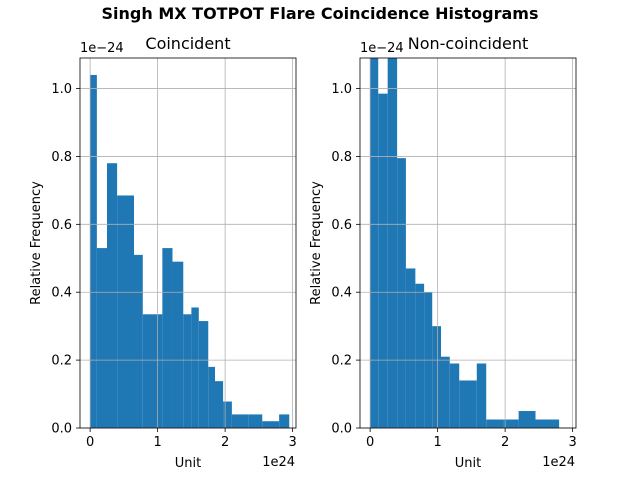 The image size is (640, 480). I want to click on chart-title: Non-coincident, so click(468, 43).